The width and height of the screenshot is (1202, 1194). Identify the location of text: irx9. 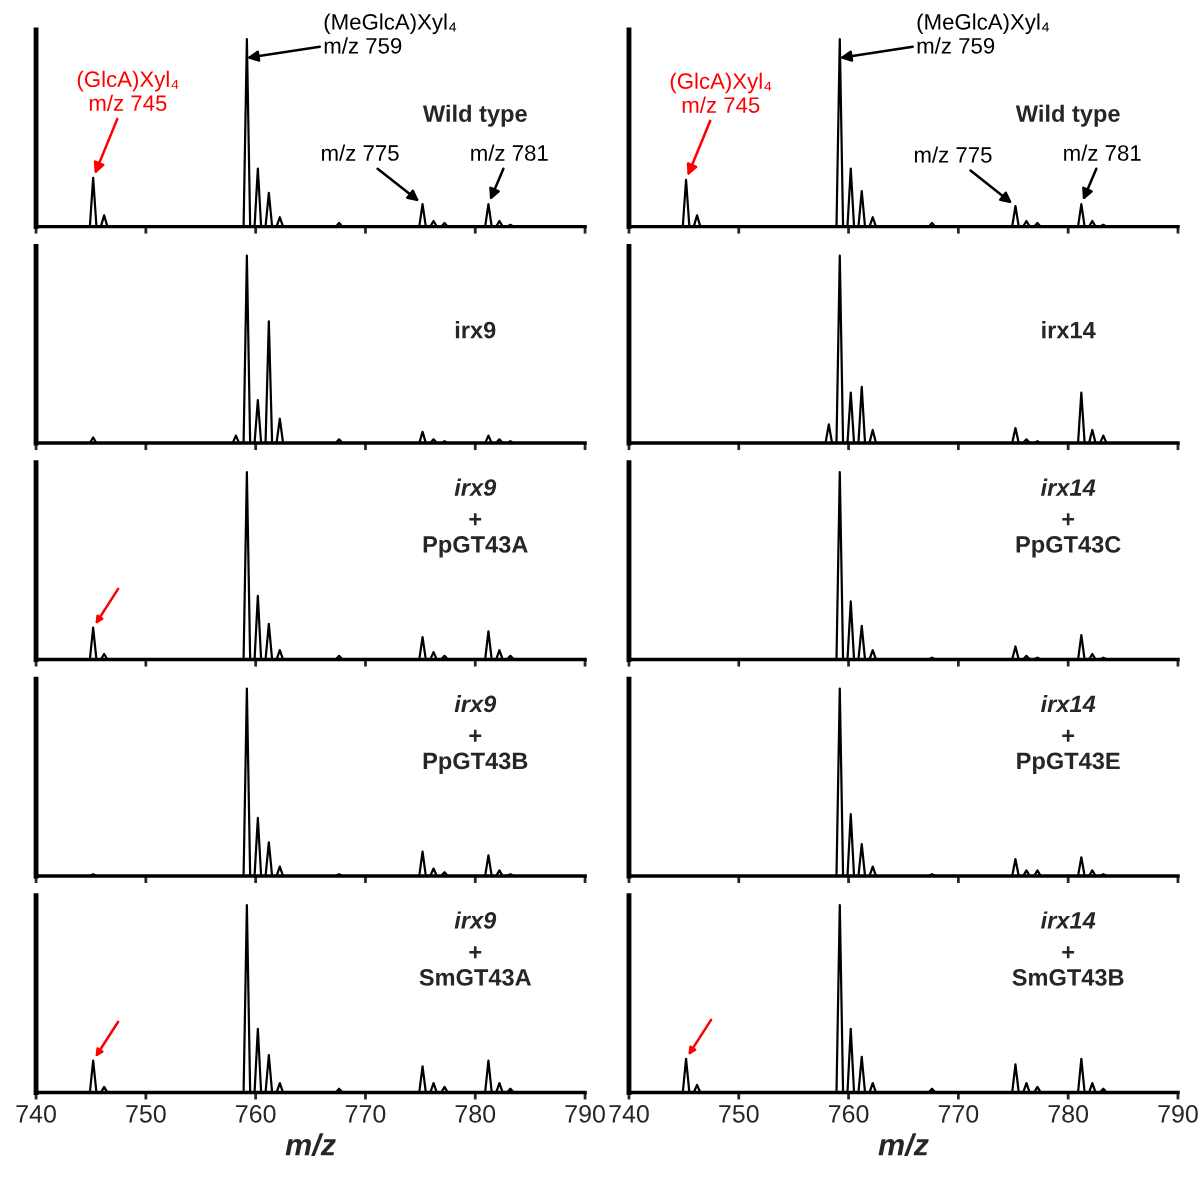
(475, 330).